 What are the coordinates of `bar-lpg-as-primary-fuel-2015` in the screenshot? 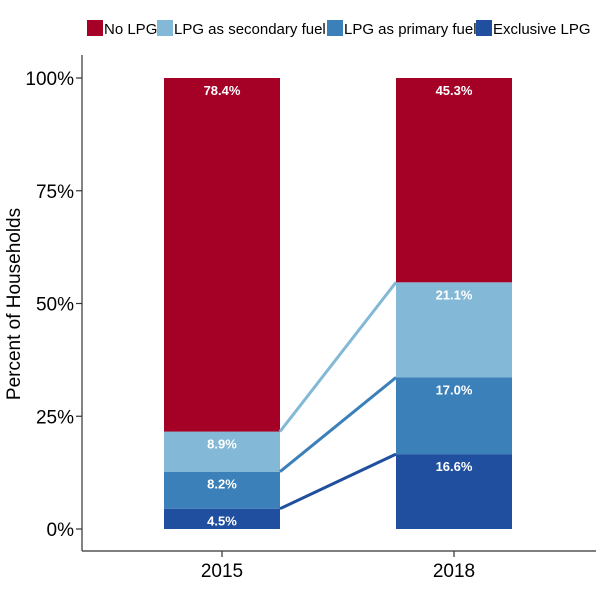 It's located at (222, 490).